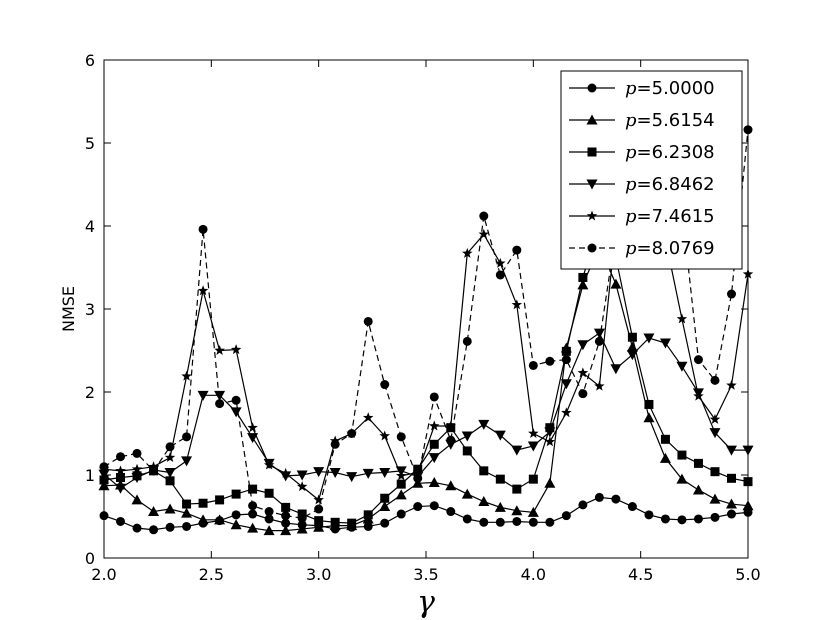  Describe the element at coordinates (640, 574) in the screenshot. I see `x-tick-label: 4.5` at that location.